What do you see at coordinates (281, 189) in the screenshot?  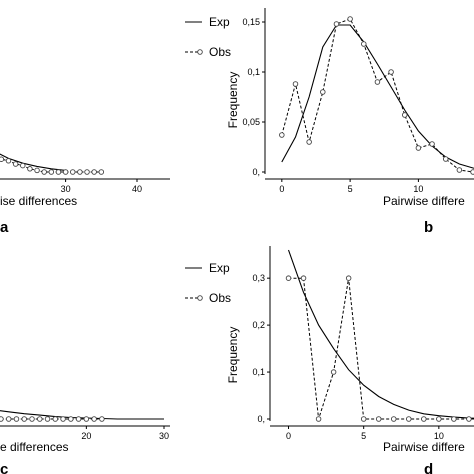 I see `x-tick-label-b-0: 0` at bounding box center [281, 189].